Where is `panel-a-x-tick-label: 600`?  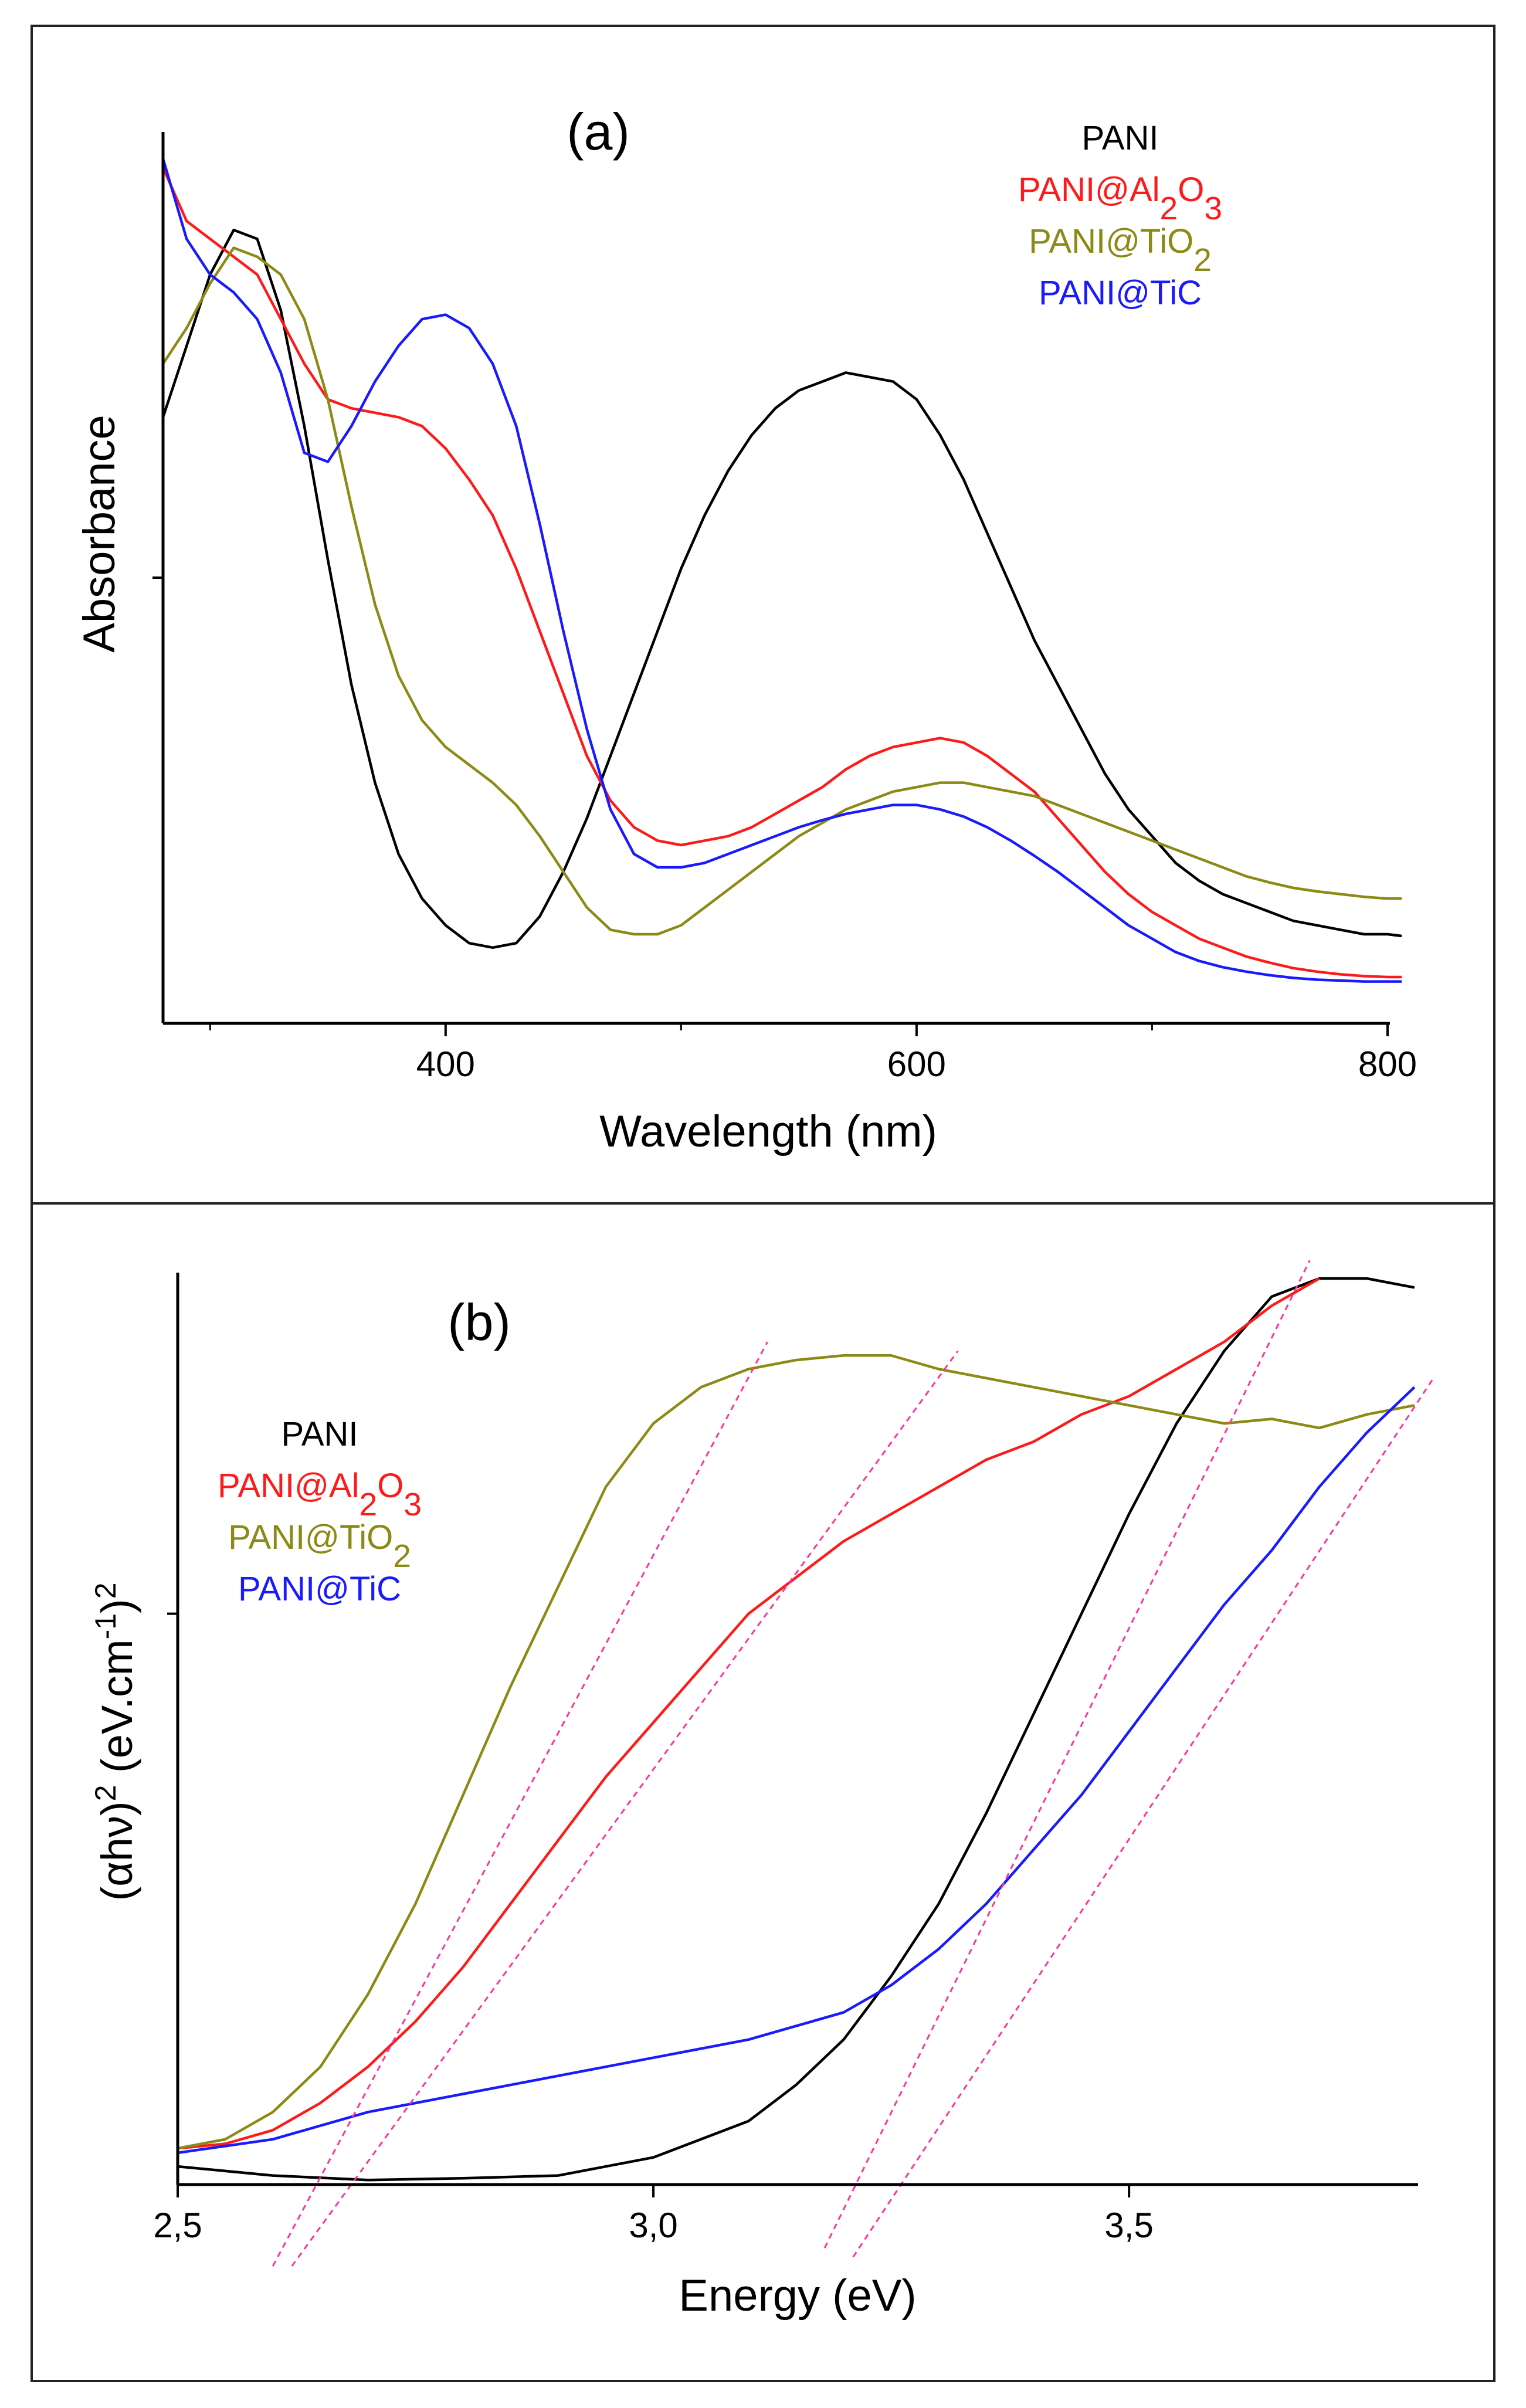
panel-a-x-tick-label: 600 is located at coordinates (916, 1064).